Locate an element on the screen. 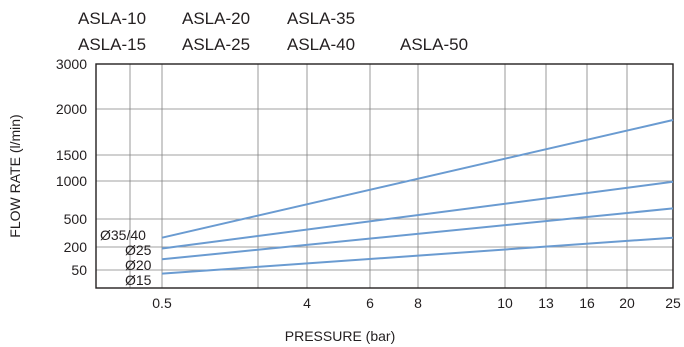  y-tick-label: 50 is located at coordinates (79, 270).